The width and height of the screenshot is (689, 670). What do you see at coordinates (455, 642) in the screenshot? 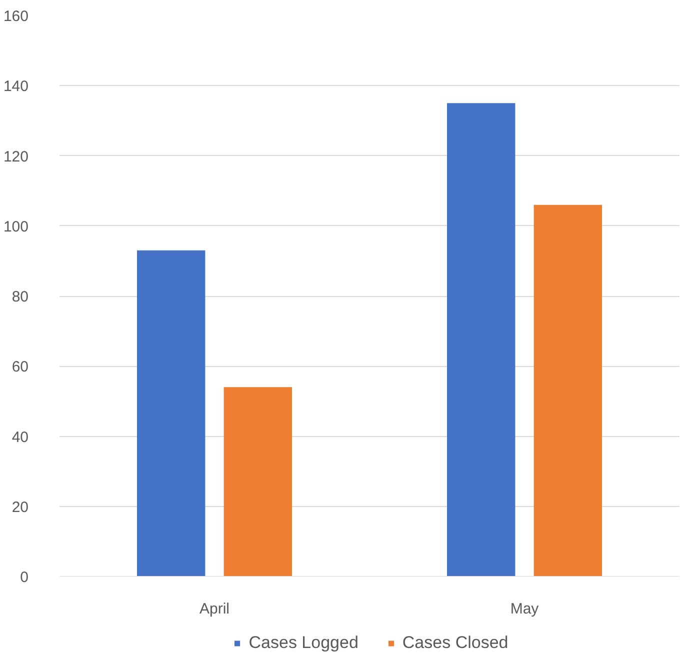
I see `legend-label: Cases Closed` at bounding box center [455, 642].